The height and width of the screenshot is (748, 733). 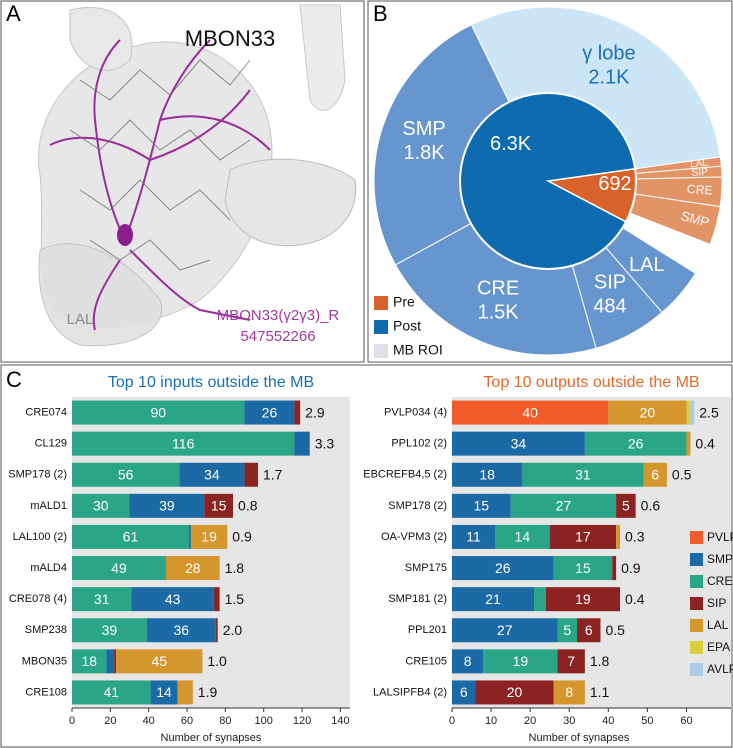 I want to click on x-tick-label: 50, so click(x=647, y=721).